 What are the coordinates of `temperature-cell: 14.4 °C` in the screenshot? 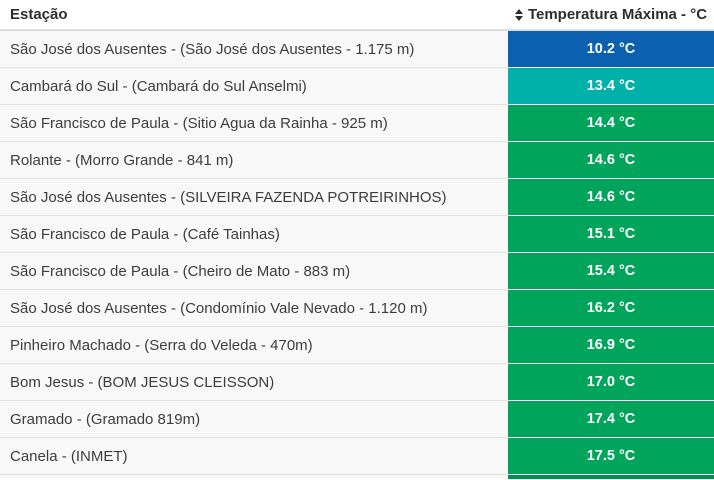 It's located at (611, 123).